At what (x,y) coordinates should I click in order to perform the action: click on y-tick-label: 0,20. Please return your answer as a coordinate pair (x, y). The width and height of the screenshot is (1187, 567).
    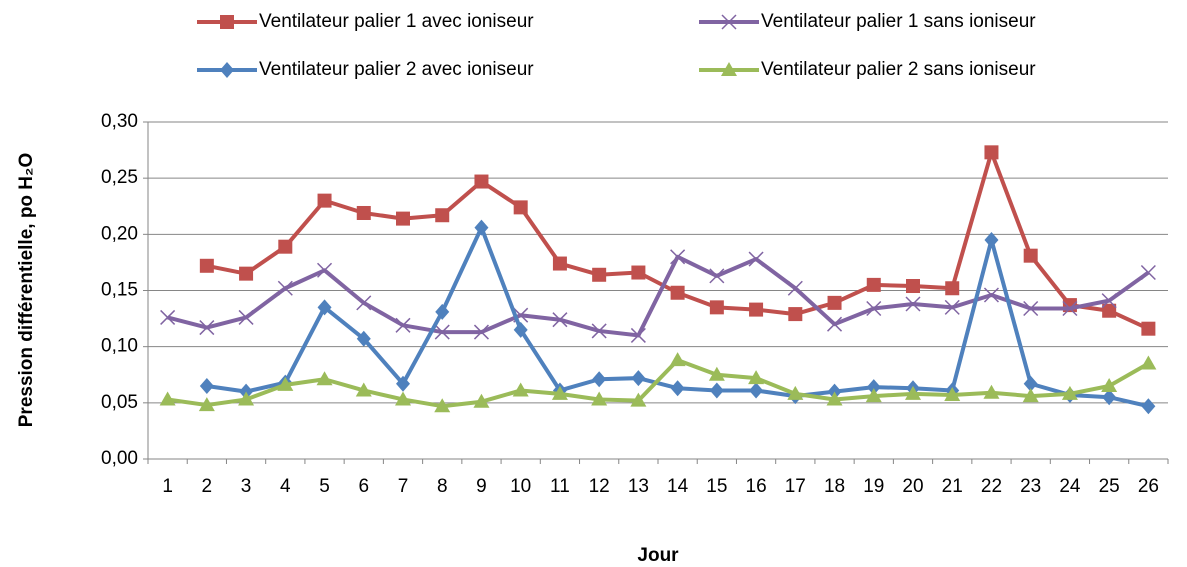
    Looking at the image, I should click on (119, 233).